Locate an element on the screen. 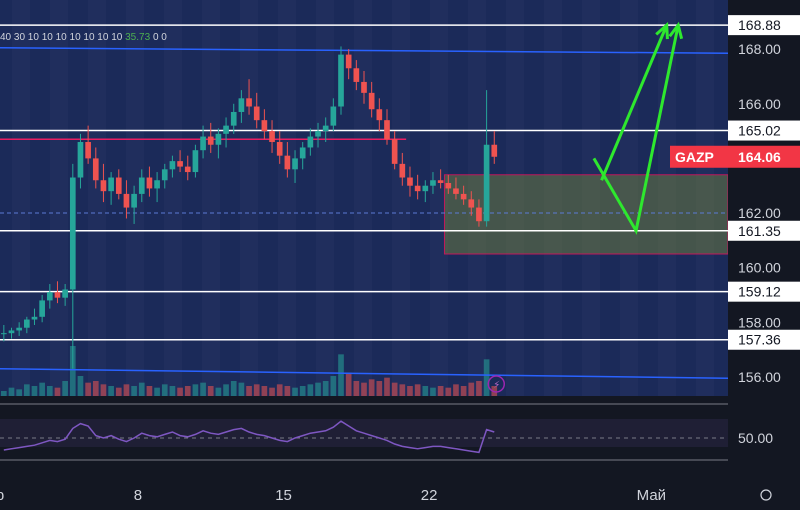 The width and height of the screenshot is (800, 510). x-tick-label: 22 is located at coordinates (429, 495).